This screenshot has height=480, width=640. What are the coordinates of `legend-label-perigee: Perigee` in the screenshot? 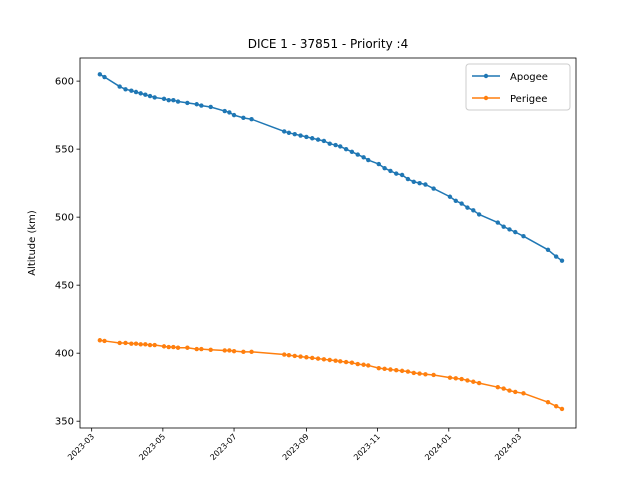 It's located at (528, 99).